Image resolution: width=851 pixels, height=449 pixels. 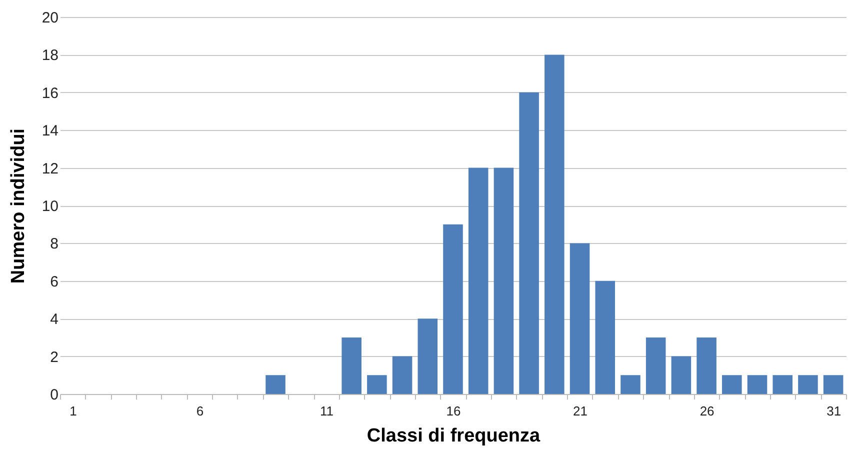 I want to click on y-tick-label: 20, so click(x=50, y=18).